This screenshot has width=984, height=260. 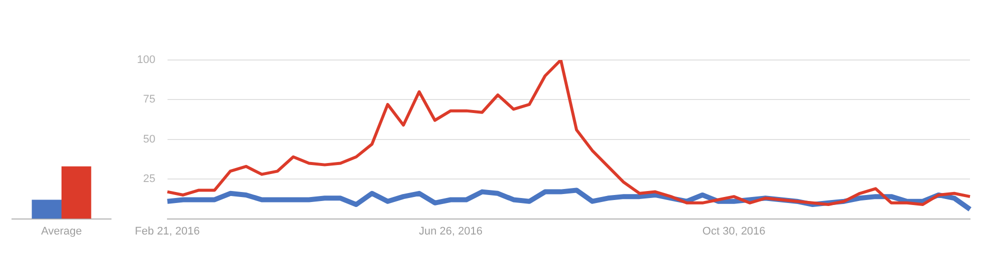 I want to click on y-tick-label: 75, so click(x=149, y=100).